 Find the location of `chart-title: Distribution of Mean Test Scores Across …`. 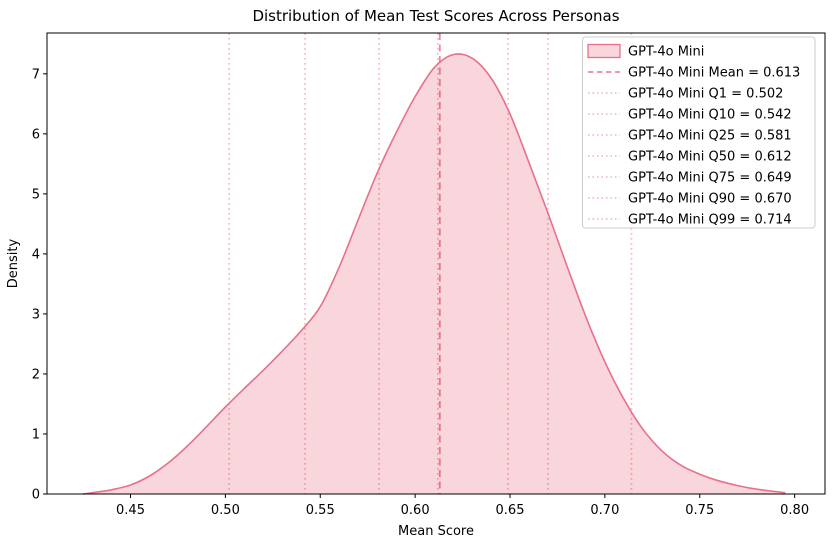

chart-title: Distribution of Mean Test Scores Across … is located at coordinates (435, 16).